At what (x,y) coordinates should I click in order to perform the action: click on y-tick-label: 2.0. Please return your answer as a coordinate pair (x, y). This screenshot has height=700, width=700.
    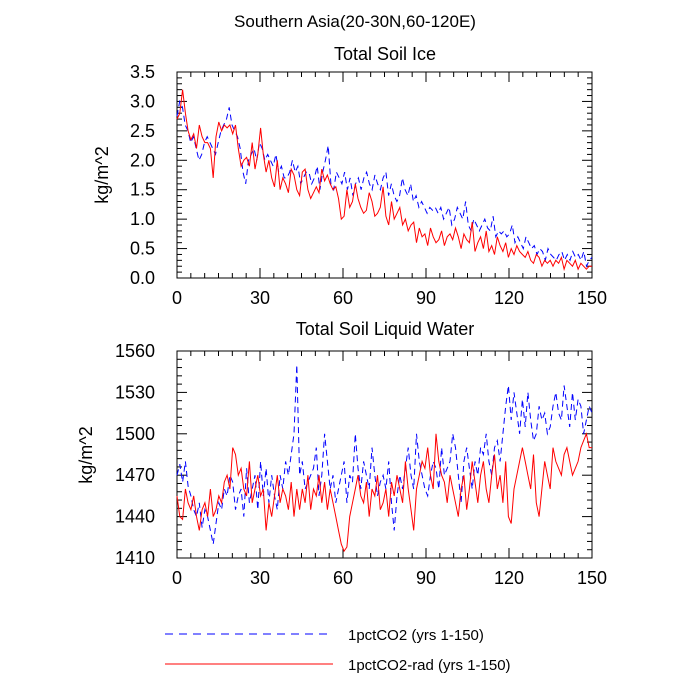
    Looking at the image, I should click on (142, 160).